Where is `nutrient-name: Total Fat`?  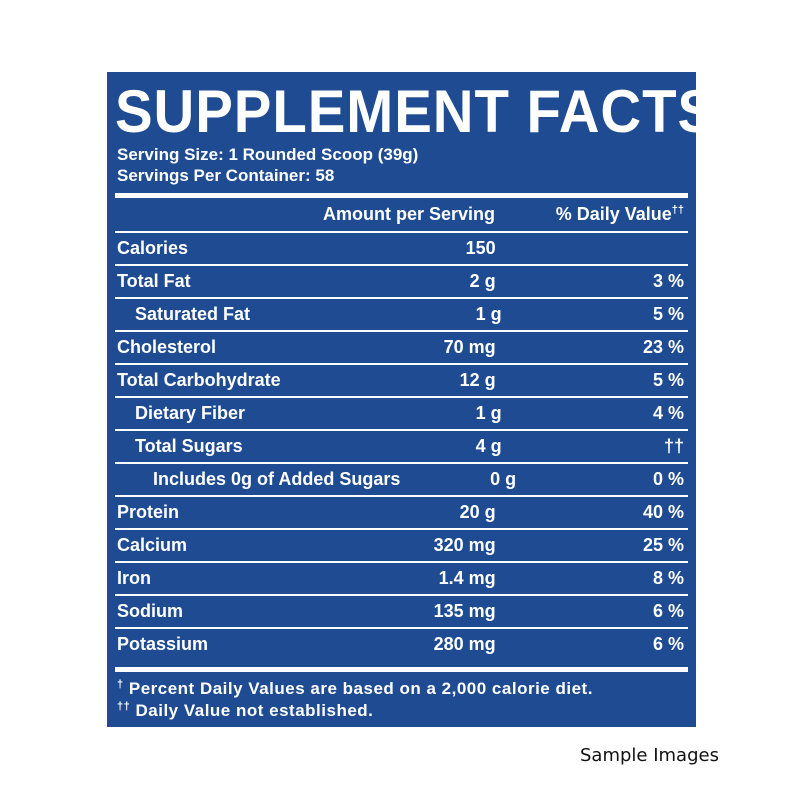 nutrient-name: Total Fat is located at coordinates (154, 281).